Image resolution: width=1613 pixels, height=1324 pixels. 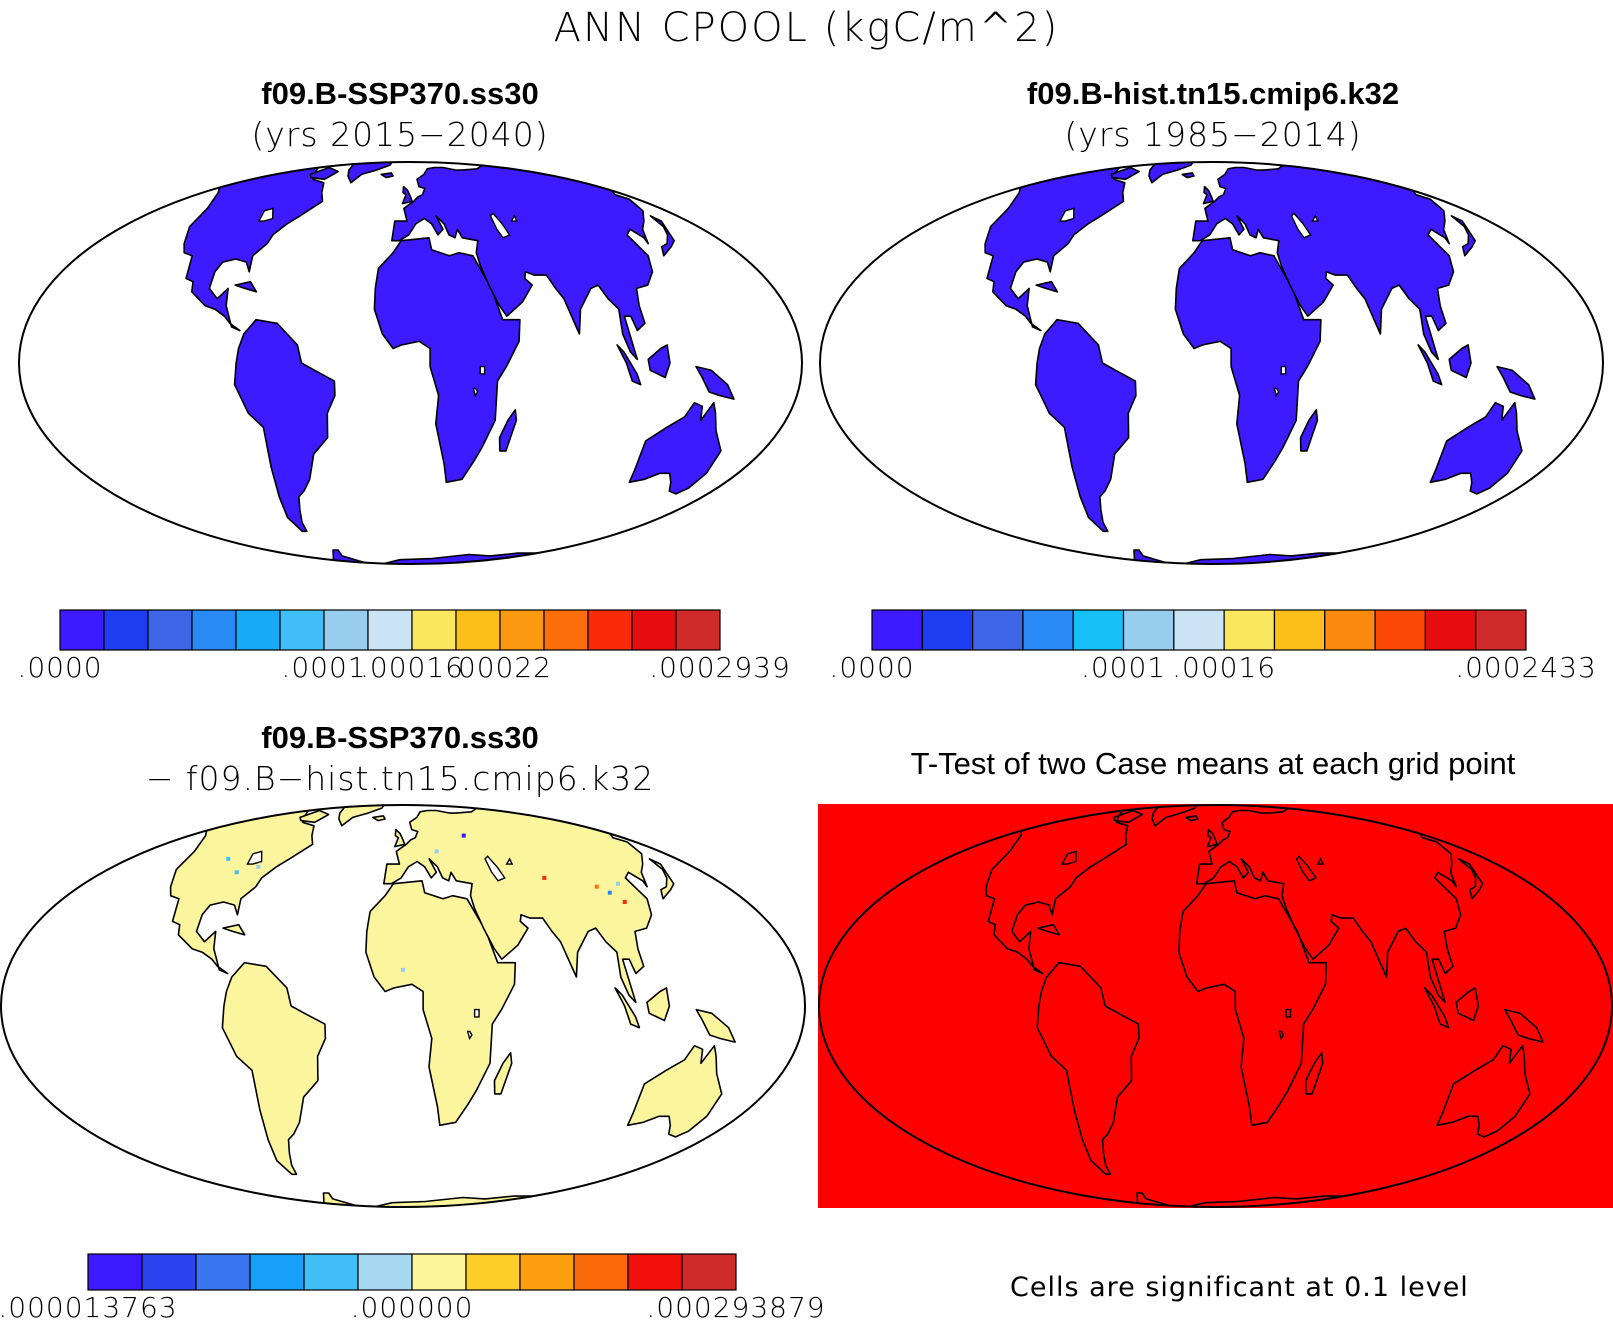 I want to click on colorbar-difference, so click(x=412, y=1272).